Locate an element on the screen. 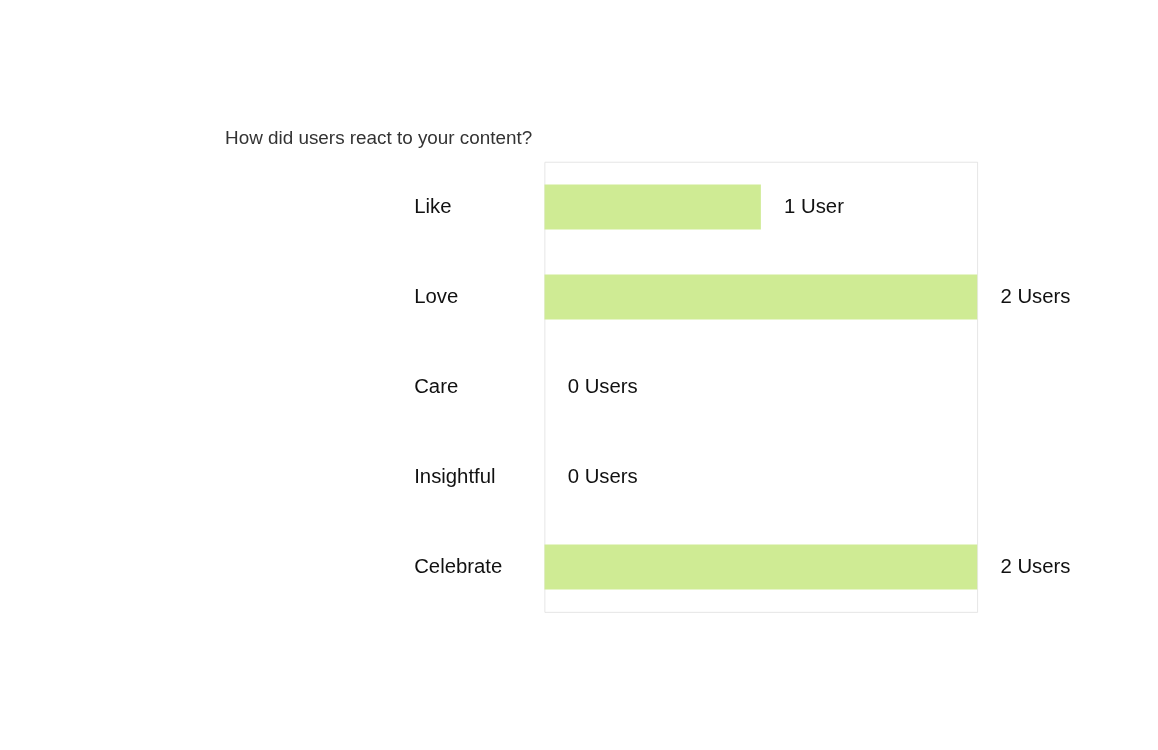 The width and height of the screenshot is (1158, 750). y-tick-label: Celebrate is located at coordinates (458, 565).